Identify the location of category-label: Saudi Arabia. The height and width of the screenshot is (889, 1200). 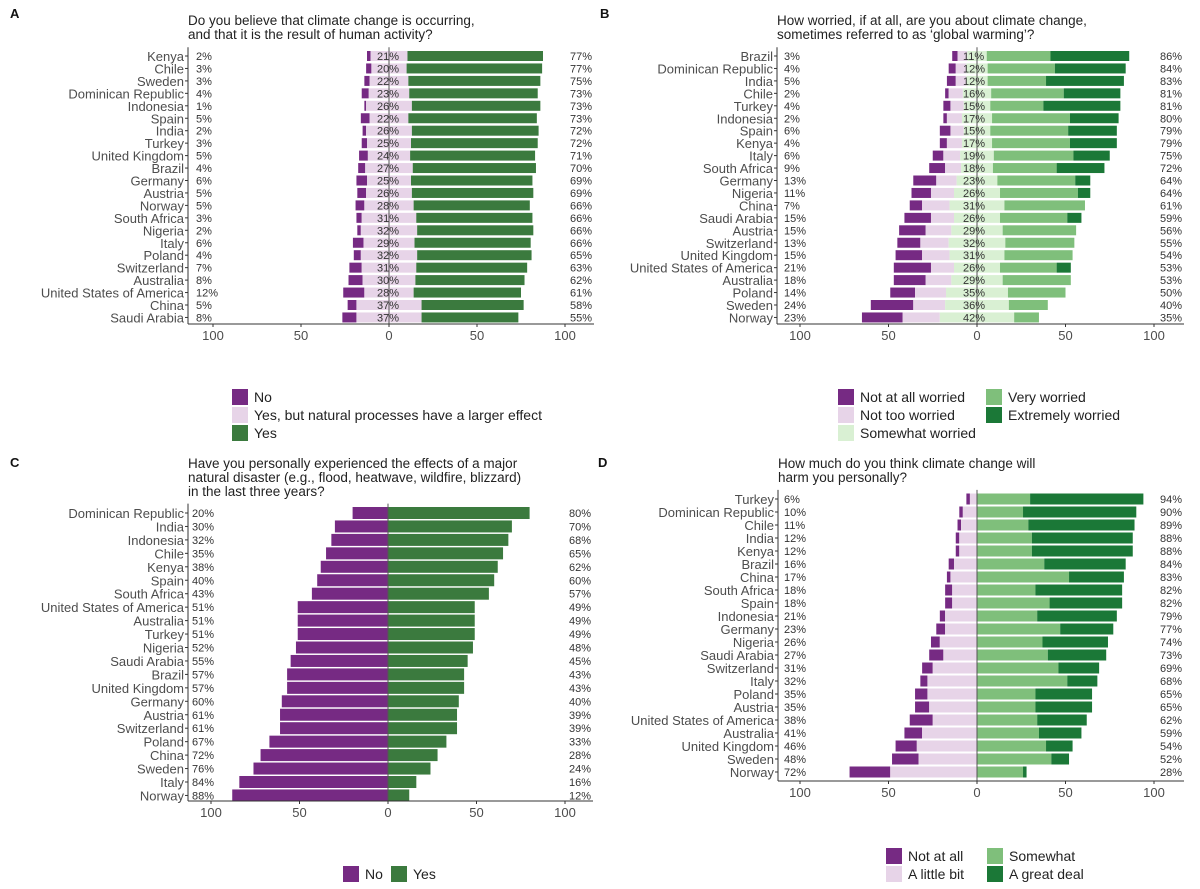
(737, 655).